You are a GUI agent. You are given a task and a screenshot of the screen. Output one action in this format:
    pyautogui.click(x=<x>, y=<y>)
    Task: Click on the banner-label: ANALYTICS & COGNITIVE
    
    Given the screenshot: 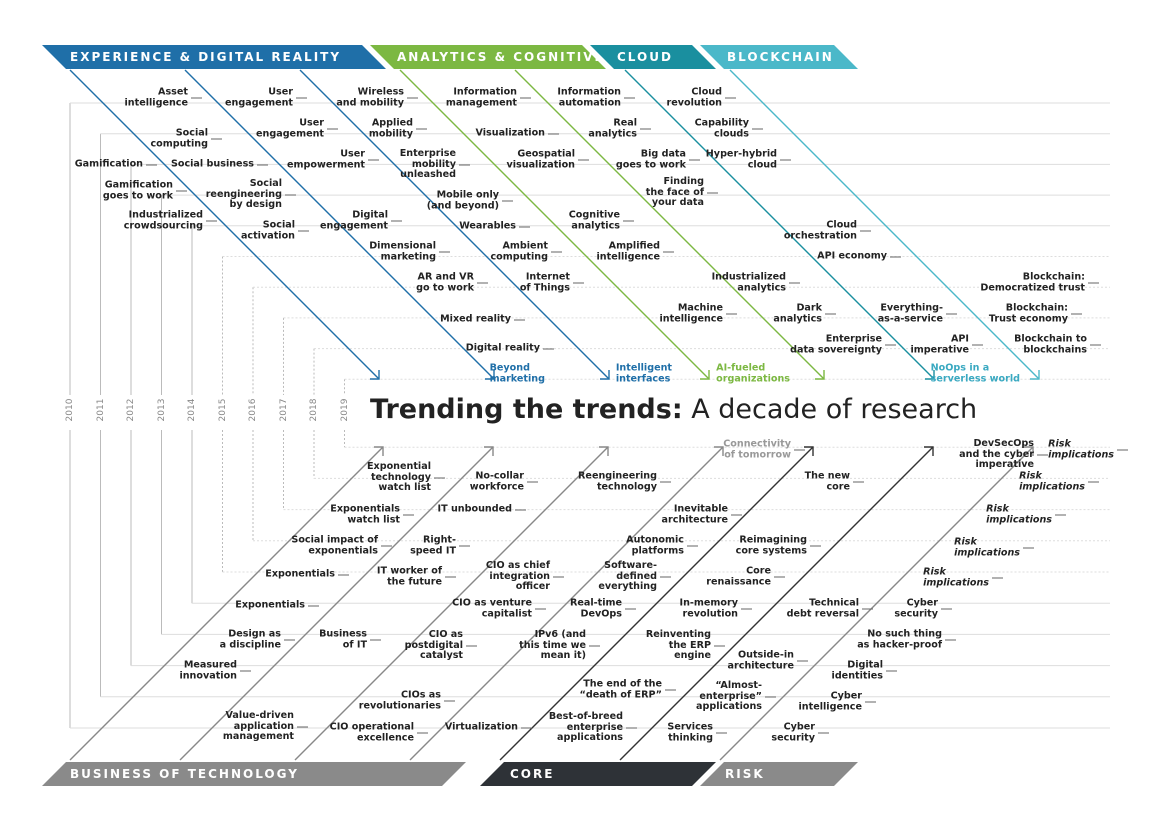 What is the action you would take?
    pyautogui.click(x=501, y=57)
    